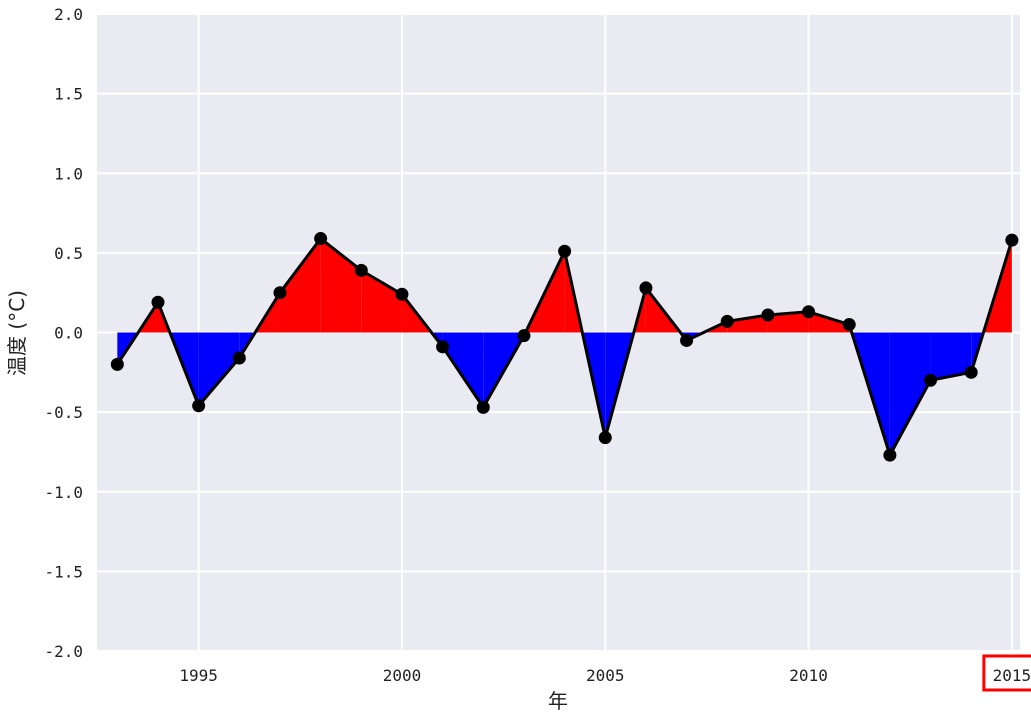 The image size is (1031, 718). I want to click on y-tick-label: 1.0, so click(68, 173).